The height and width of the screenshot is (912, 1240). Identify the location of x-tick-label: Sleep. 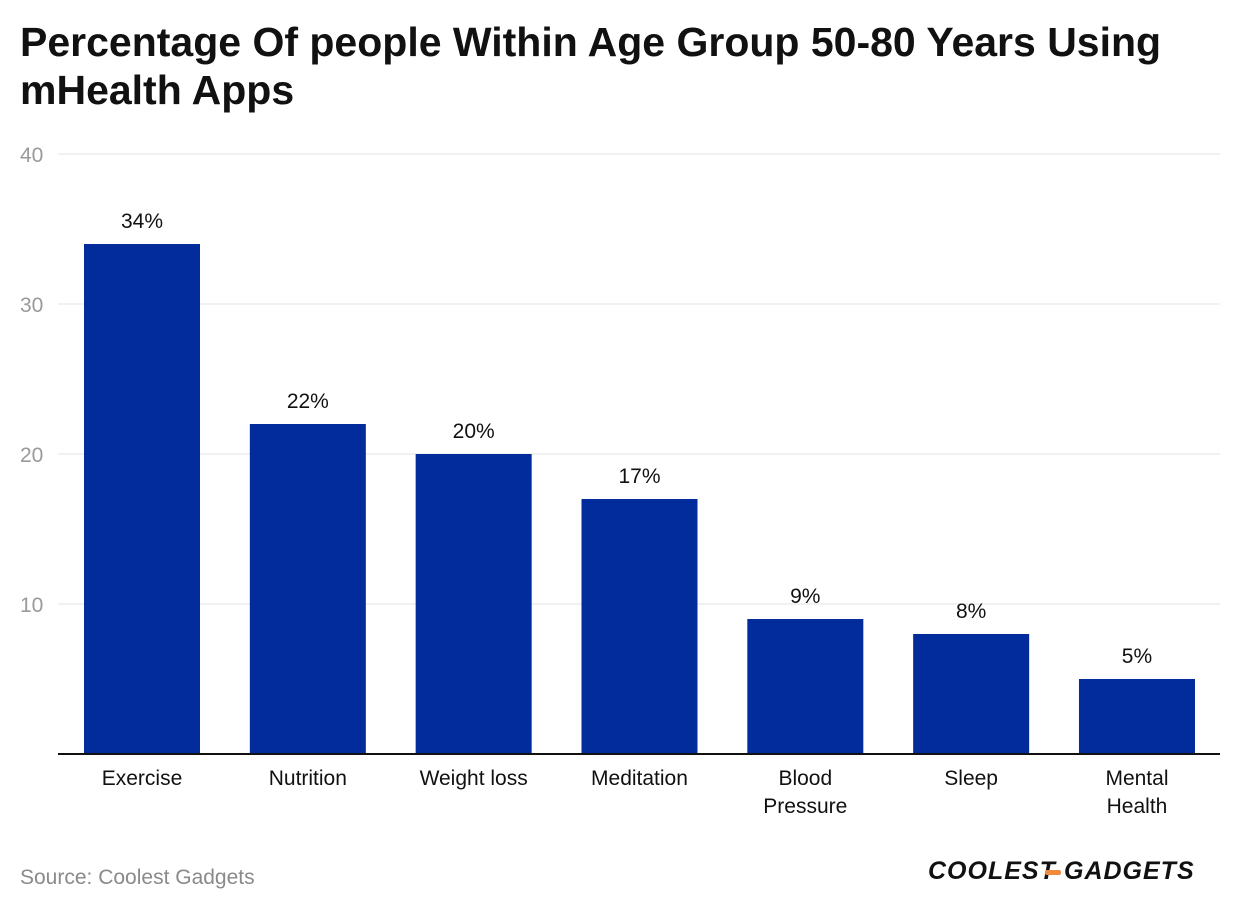
(971, 778).